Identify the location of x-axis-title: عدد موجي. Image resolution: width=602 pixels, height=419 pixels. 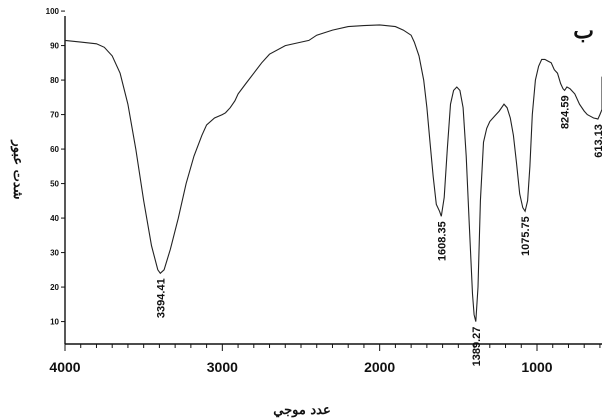
(301, 410).